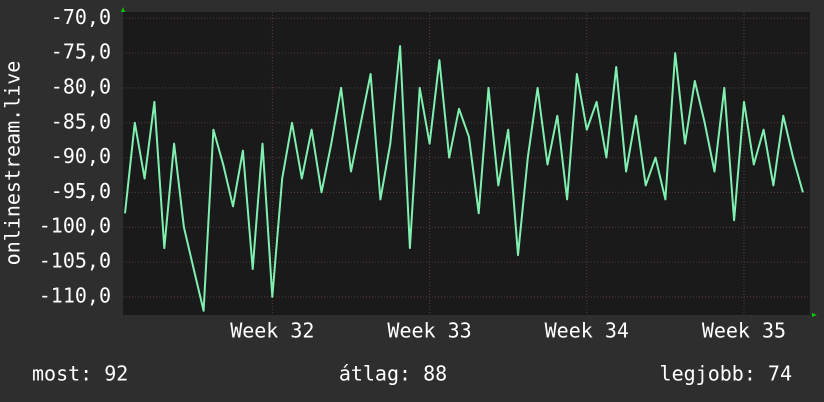 The height and width of the screenshot is (402, 824). Describe the element at coordinates (587, 331) in the screenshot. I see `x-tick-label: Week 34` at that location.